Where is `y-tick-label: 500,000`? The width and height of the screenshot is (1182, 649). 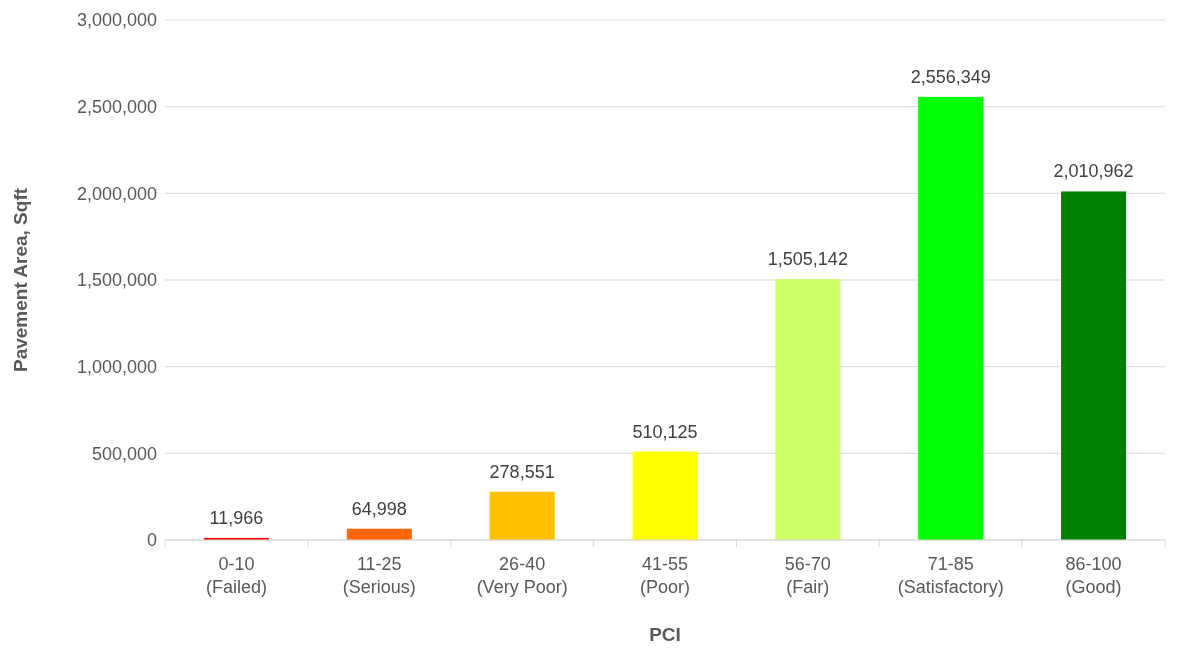 y-tick-label: 500,000 is located at coordinates (124, 453).